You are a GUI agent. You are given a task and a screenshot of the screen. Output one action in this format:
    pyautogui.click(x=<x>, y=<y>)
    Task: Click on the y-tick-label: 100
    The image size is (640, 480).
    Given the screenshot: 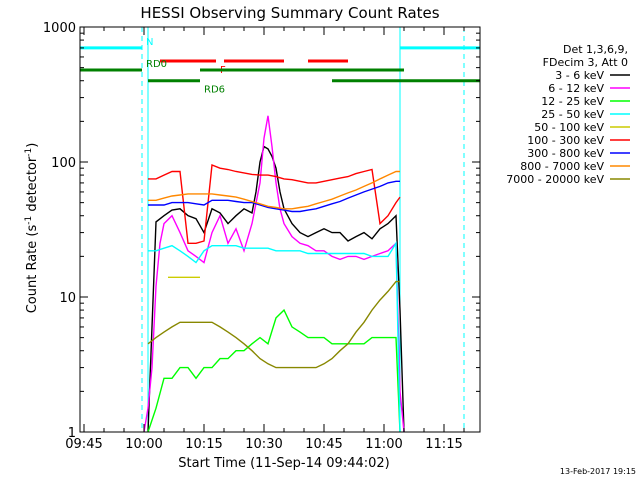 What is the action you would take?
    pyautogui.click(x=63, y=163)
    